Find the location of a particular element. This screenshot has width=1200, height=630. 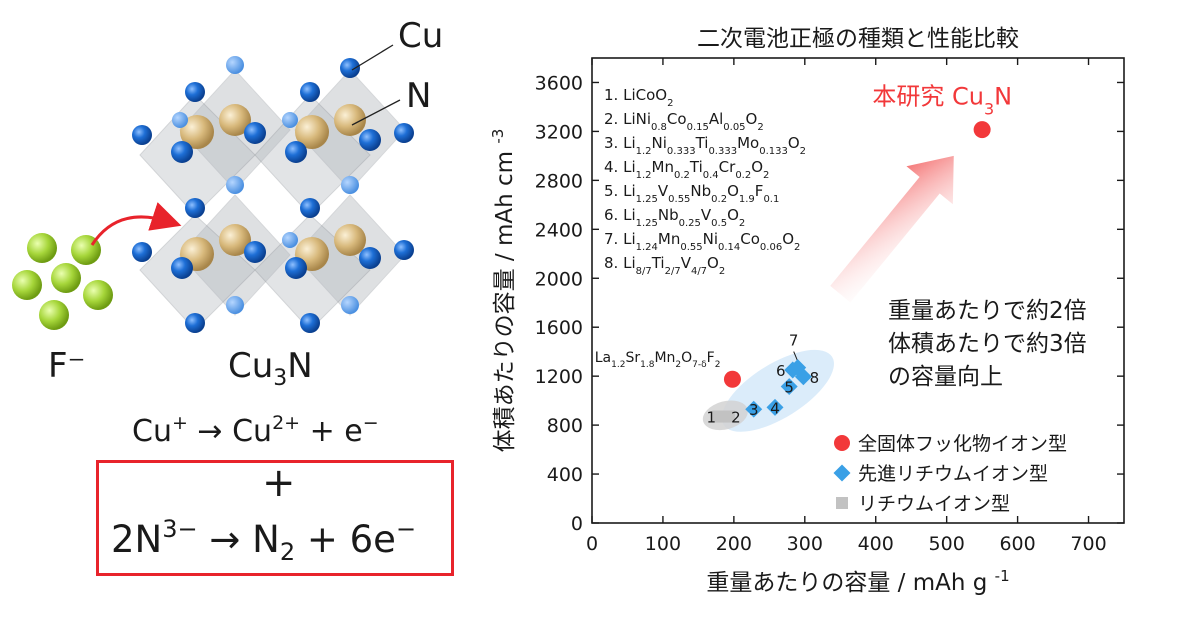

x-tick-label: 700 is located at coordinates (1088, 544).